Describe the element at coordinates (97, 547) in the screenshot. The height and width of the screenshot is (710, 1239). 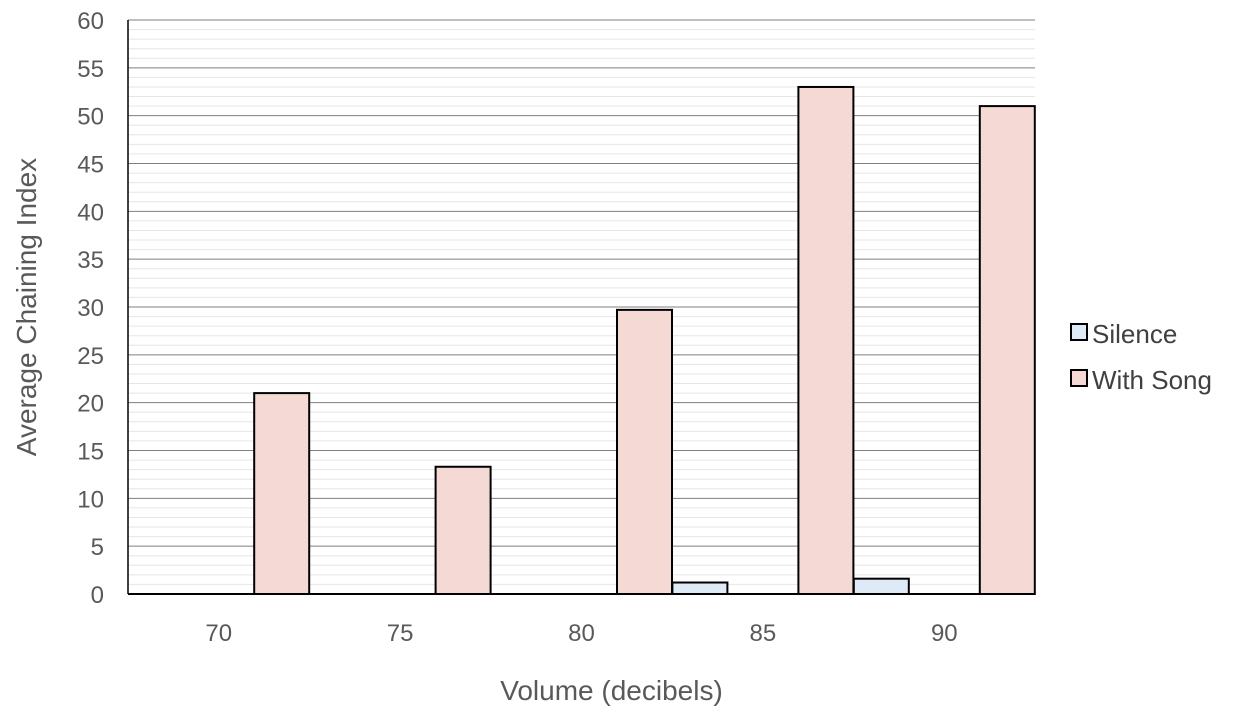
I see `y-tick-label: 5` at that location.